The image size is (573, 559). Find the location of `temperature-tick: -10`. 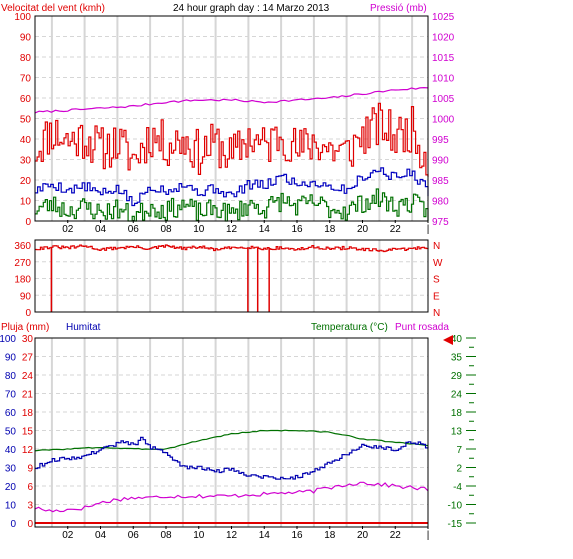

temperature-tick: -10 is located at coordinates (455, 506).